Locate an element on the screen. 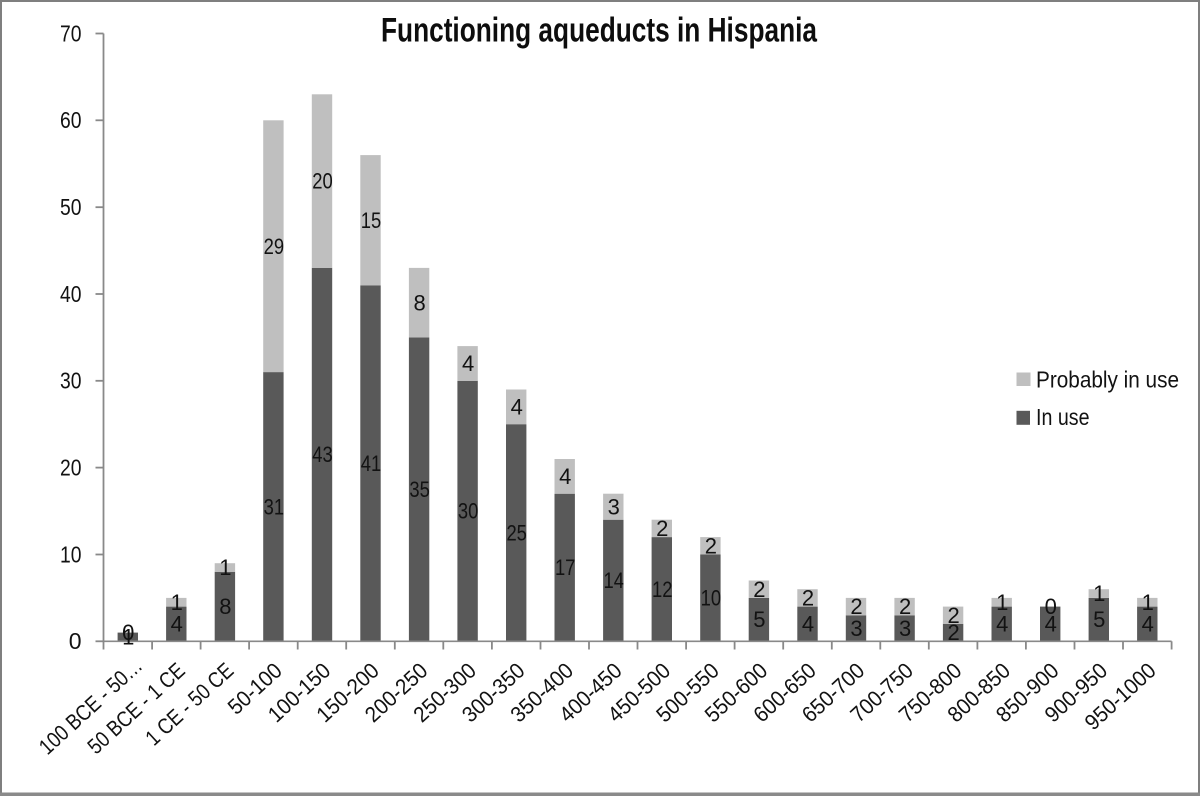 This screenshot has width=1200, height=801. svg-text: 12 is located at coordinates (662, 589).